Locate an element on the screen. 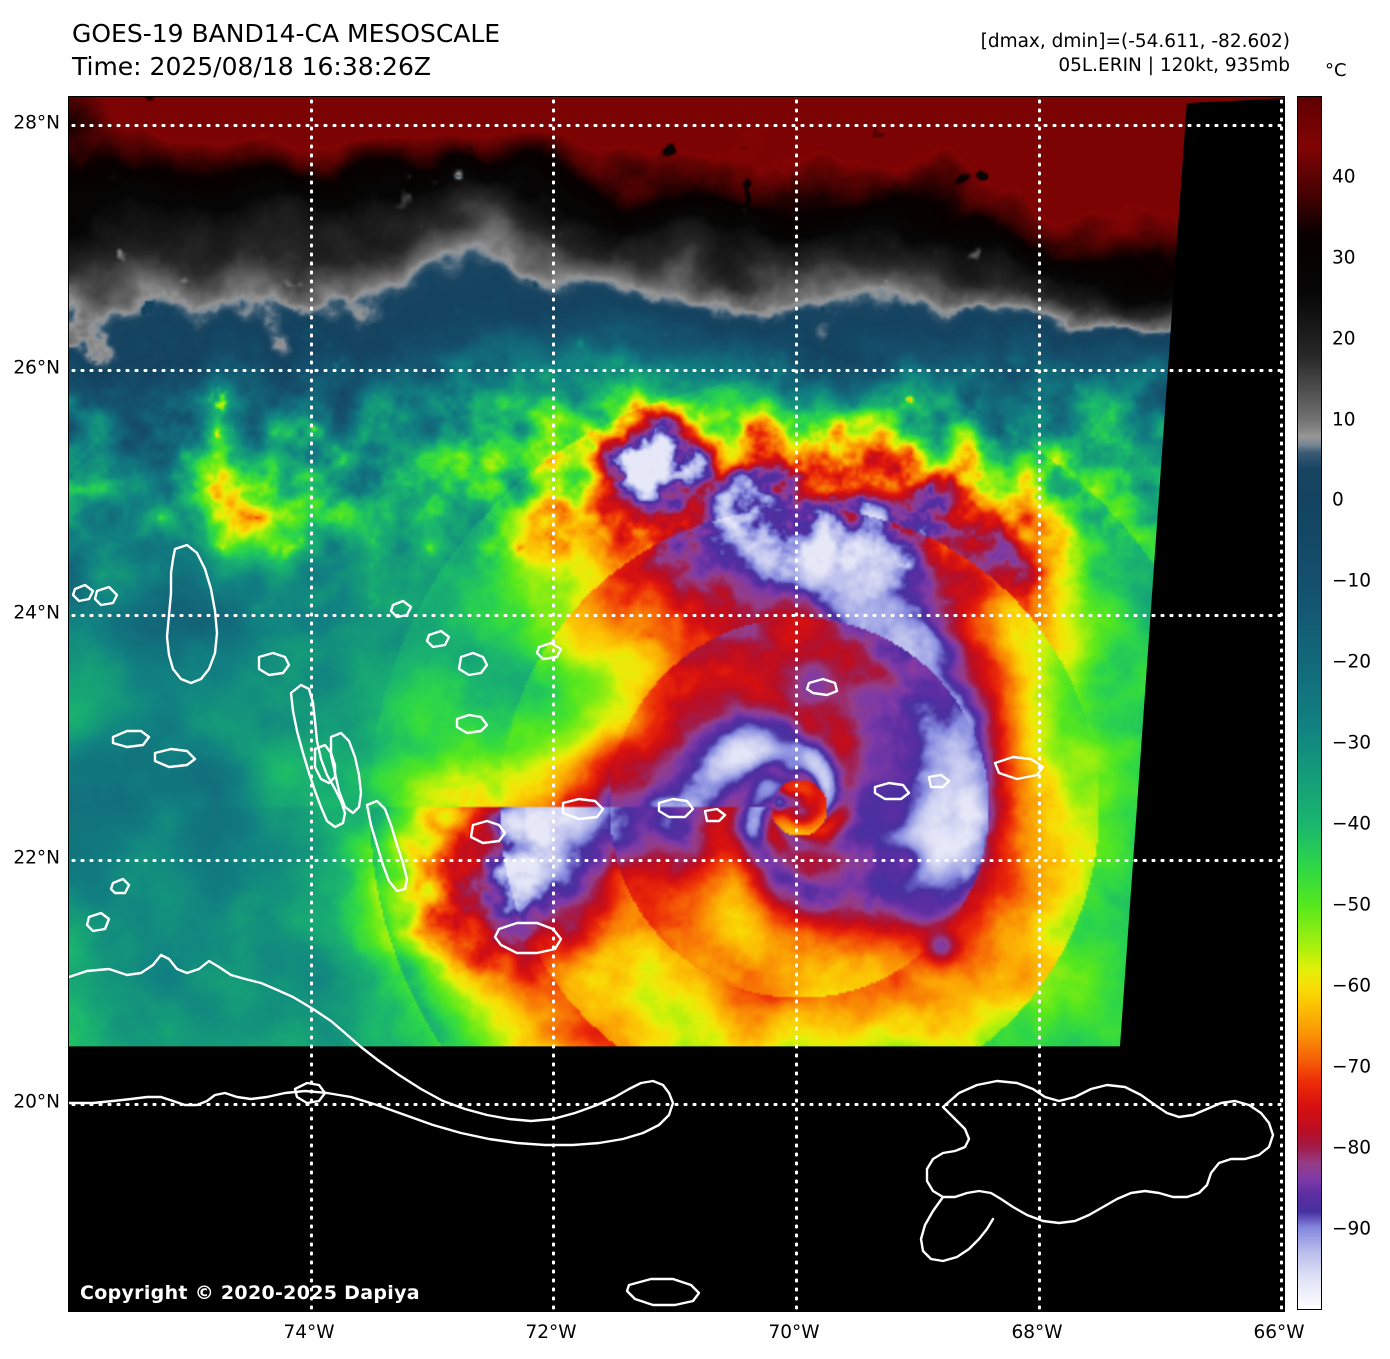 This screenshot has width=1390, height=1359. colorbar-tick-7: −30 is located at coordinates (1352, 743).